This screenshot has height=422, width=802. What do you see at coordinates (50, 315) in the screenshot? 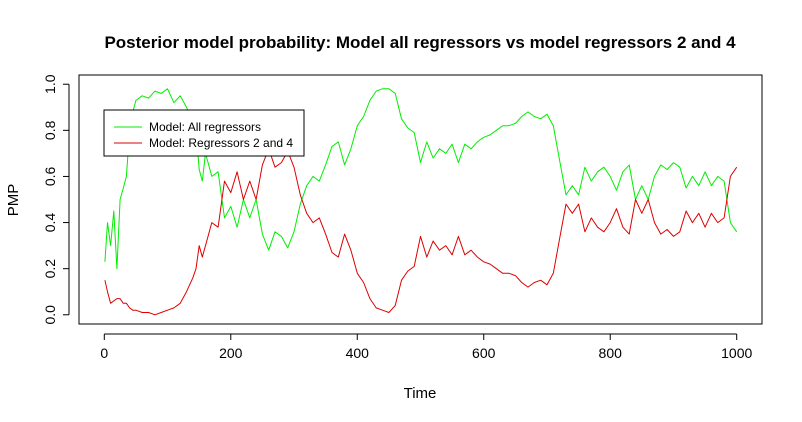
I see `y-tick-label: 0.0` at bounding box center [50, 315].